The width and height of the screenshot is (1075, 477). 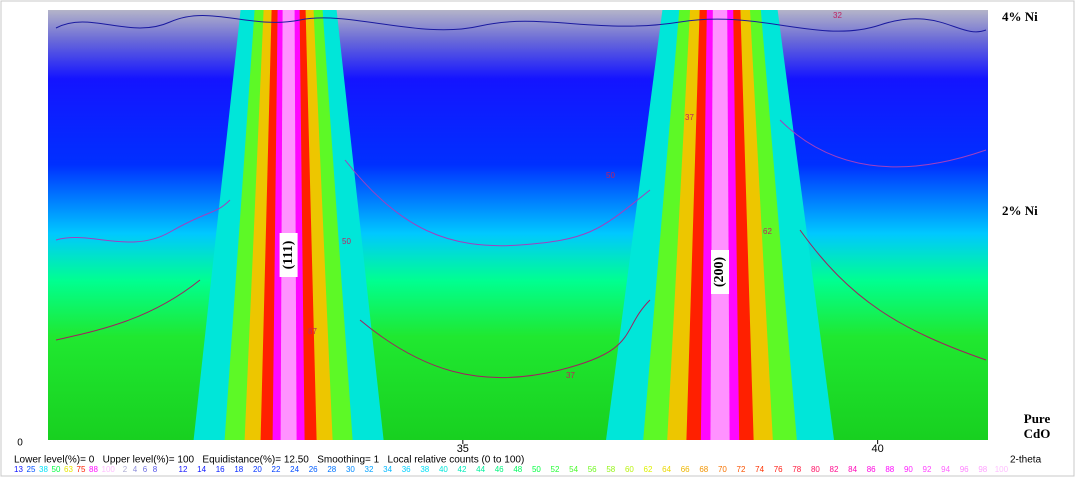 I want to click on scale-value: 52, so click(x=555, y=469).